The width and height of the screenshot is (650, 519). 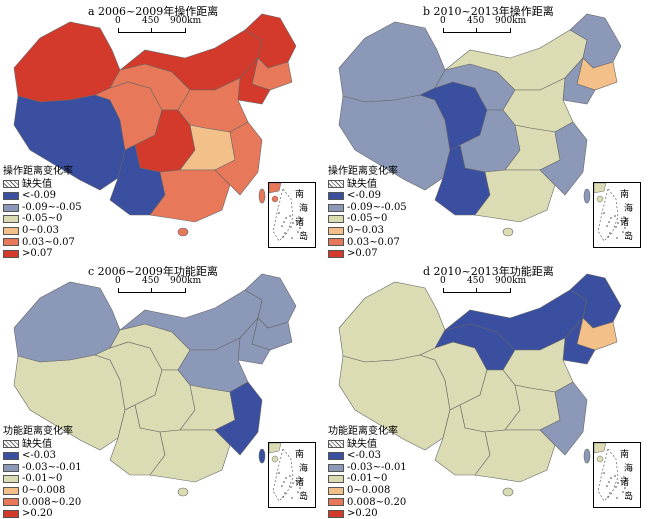 What do you see at coordinates (153, 11) in the screenshot?
I see `panel-title-a: a 2006~2009年操作距离` at bounding box center [153, 11].